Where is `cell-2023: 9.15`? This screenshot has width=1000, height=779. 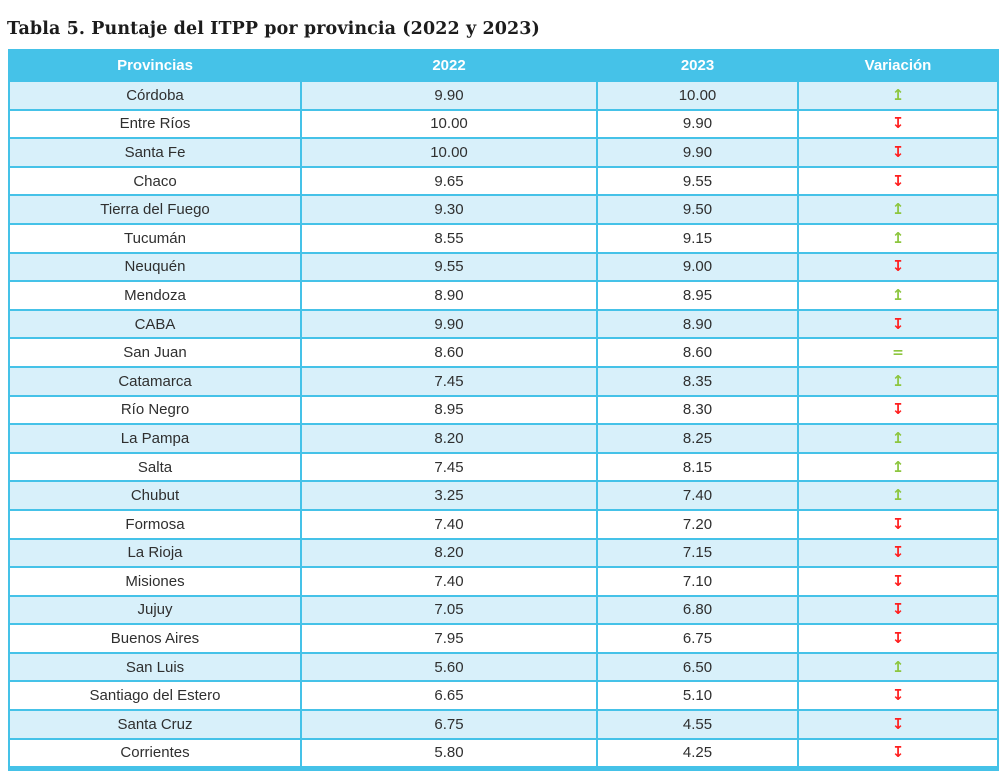 cell-2023: 9.15 is located at coordinates (697, 238).